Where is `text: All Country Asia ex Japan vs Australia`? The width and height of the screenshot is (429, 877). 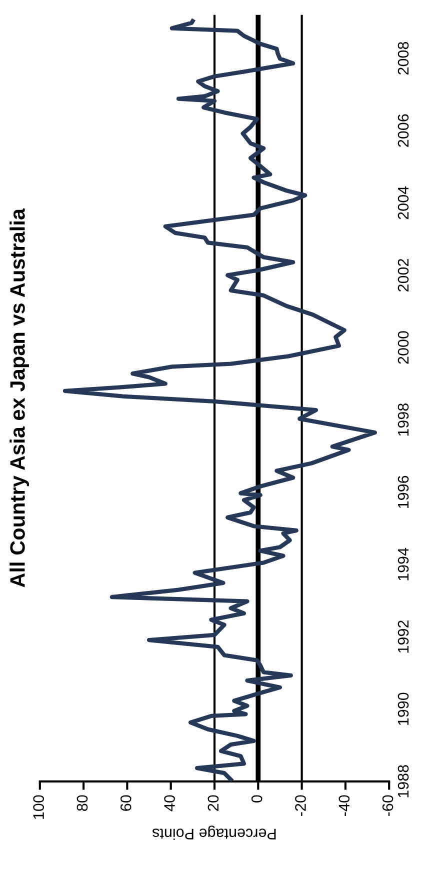 text: All Country Asia ex Japan vs Australia is located at coordinates (20, 398).